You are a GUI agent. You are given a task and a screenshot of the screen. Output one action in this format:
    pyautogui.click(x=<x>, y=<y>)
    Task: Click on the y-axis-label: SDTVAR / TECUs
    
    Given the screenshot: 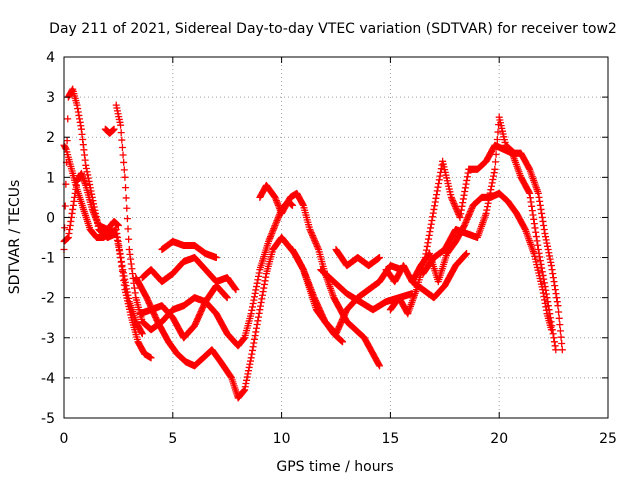 What is the action you would take?
    pyautogui.click(x=15, y=237)
    